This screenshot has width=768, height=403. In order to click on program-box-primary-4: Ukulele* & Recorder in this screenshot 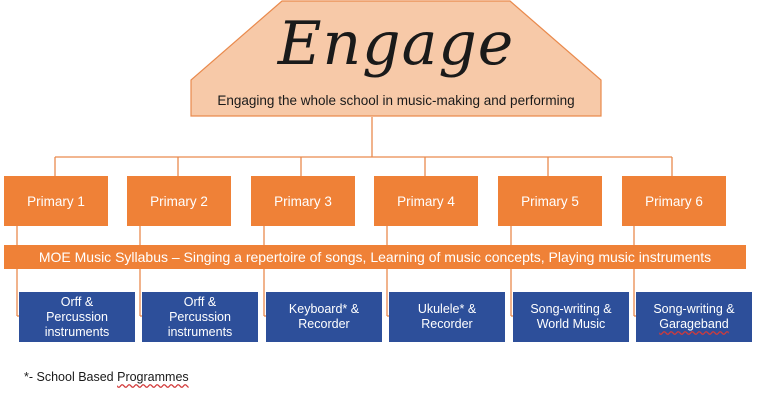, I will do `click(447, 317)`.